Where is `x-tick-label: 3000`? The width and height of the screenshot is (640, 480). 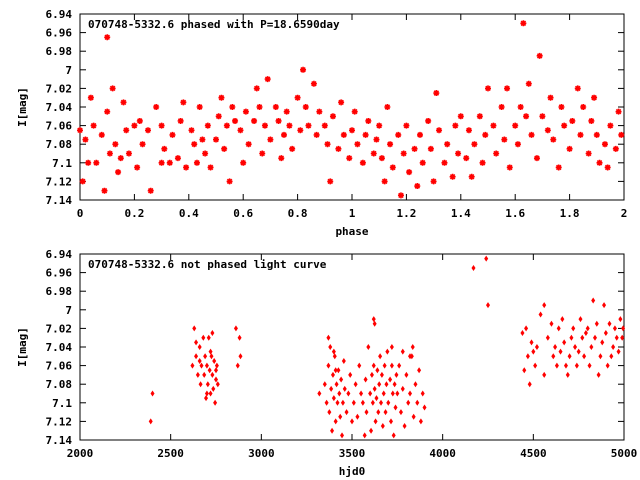
x-tick-label: 3000 is located at coordinates (261, 453).